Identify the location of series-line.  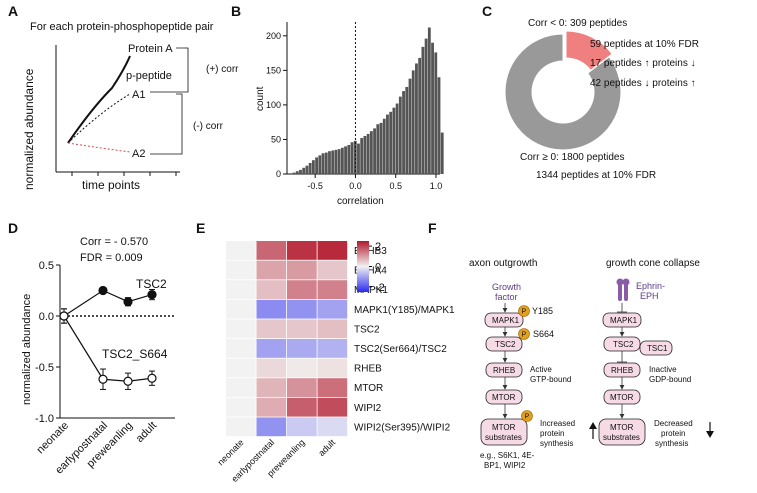
(108, 348).